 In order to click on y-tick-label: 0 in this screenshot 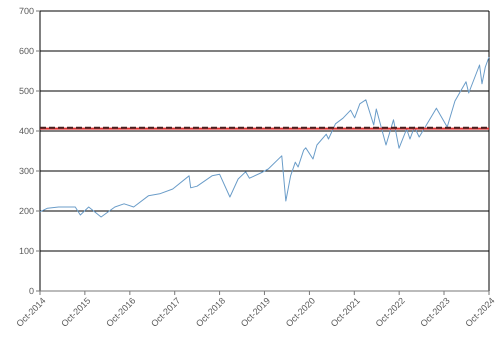, I will do `click(31, 291)`.